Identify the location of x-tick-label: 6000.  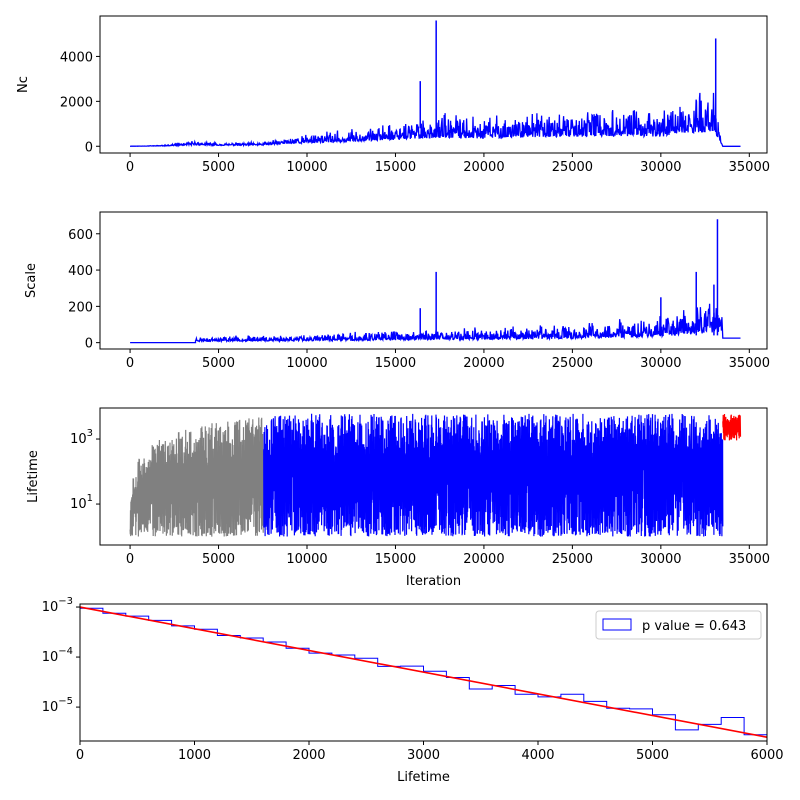
(766, 755).